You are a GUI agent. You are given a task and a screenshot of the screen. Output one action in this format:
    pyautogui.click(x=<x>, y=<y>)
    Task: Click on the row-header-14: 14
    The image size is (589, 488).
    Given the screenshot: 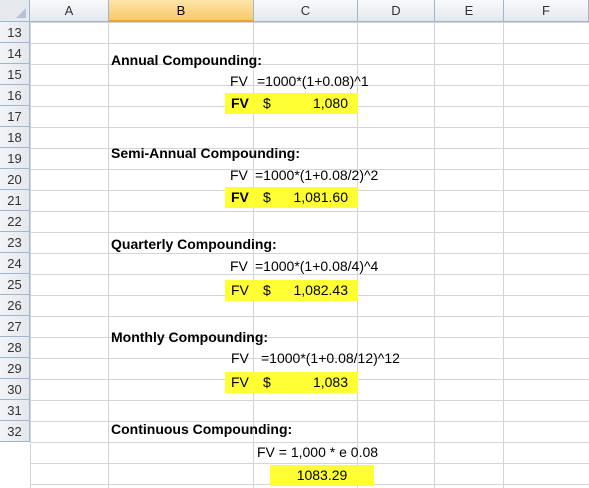 What is the action you would take?
    pyautogui.click(x=15, y=53)
    